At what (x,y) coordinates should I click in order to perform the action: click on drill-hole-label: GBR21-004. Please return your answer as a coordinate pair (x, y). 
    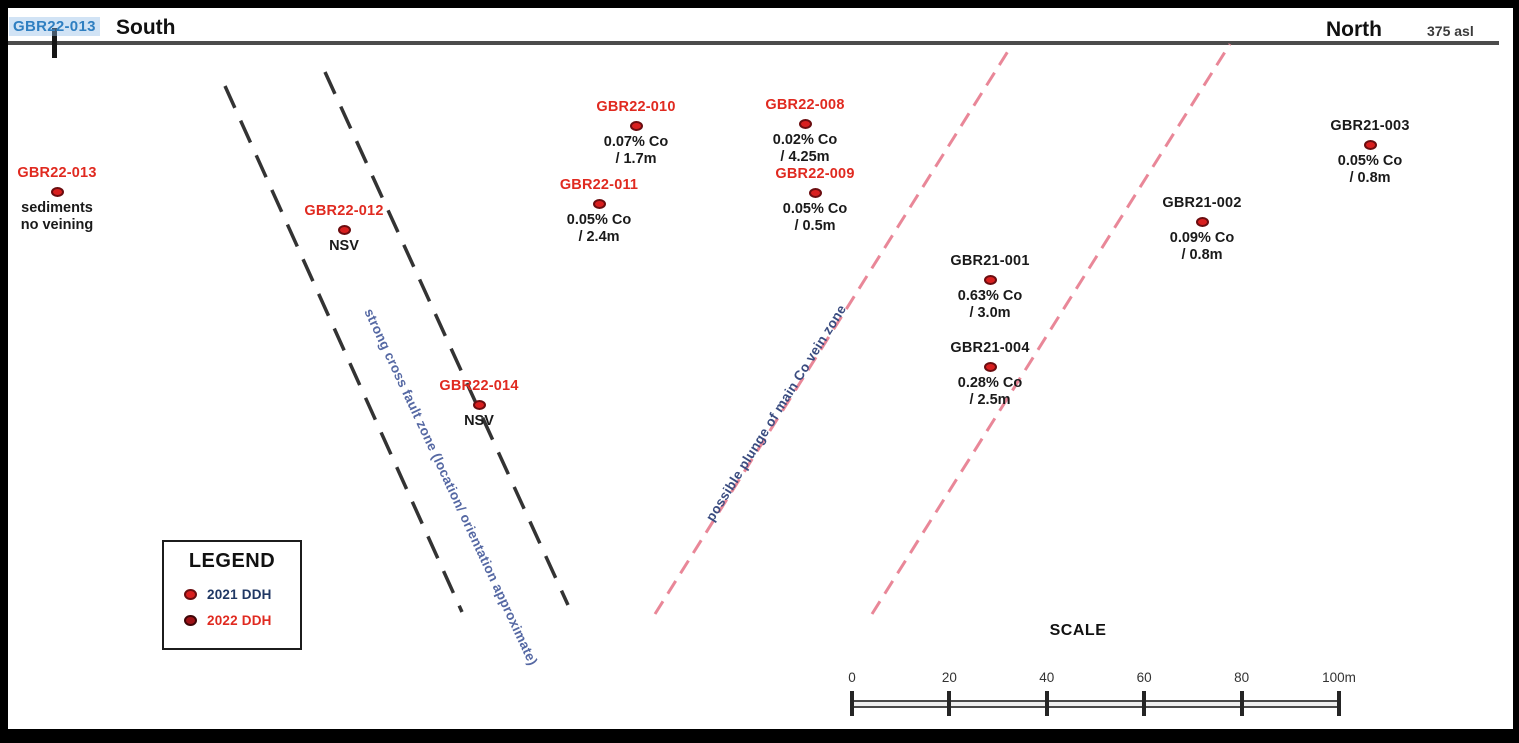
    Looking at the image, I should click on (990, 348).